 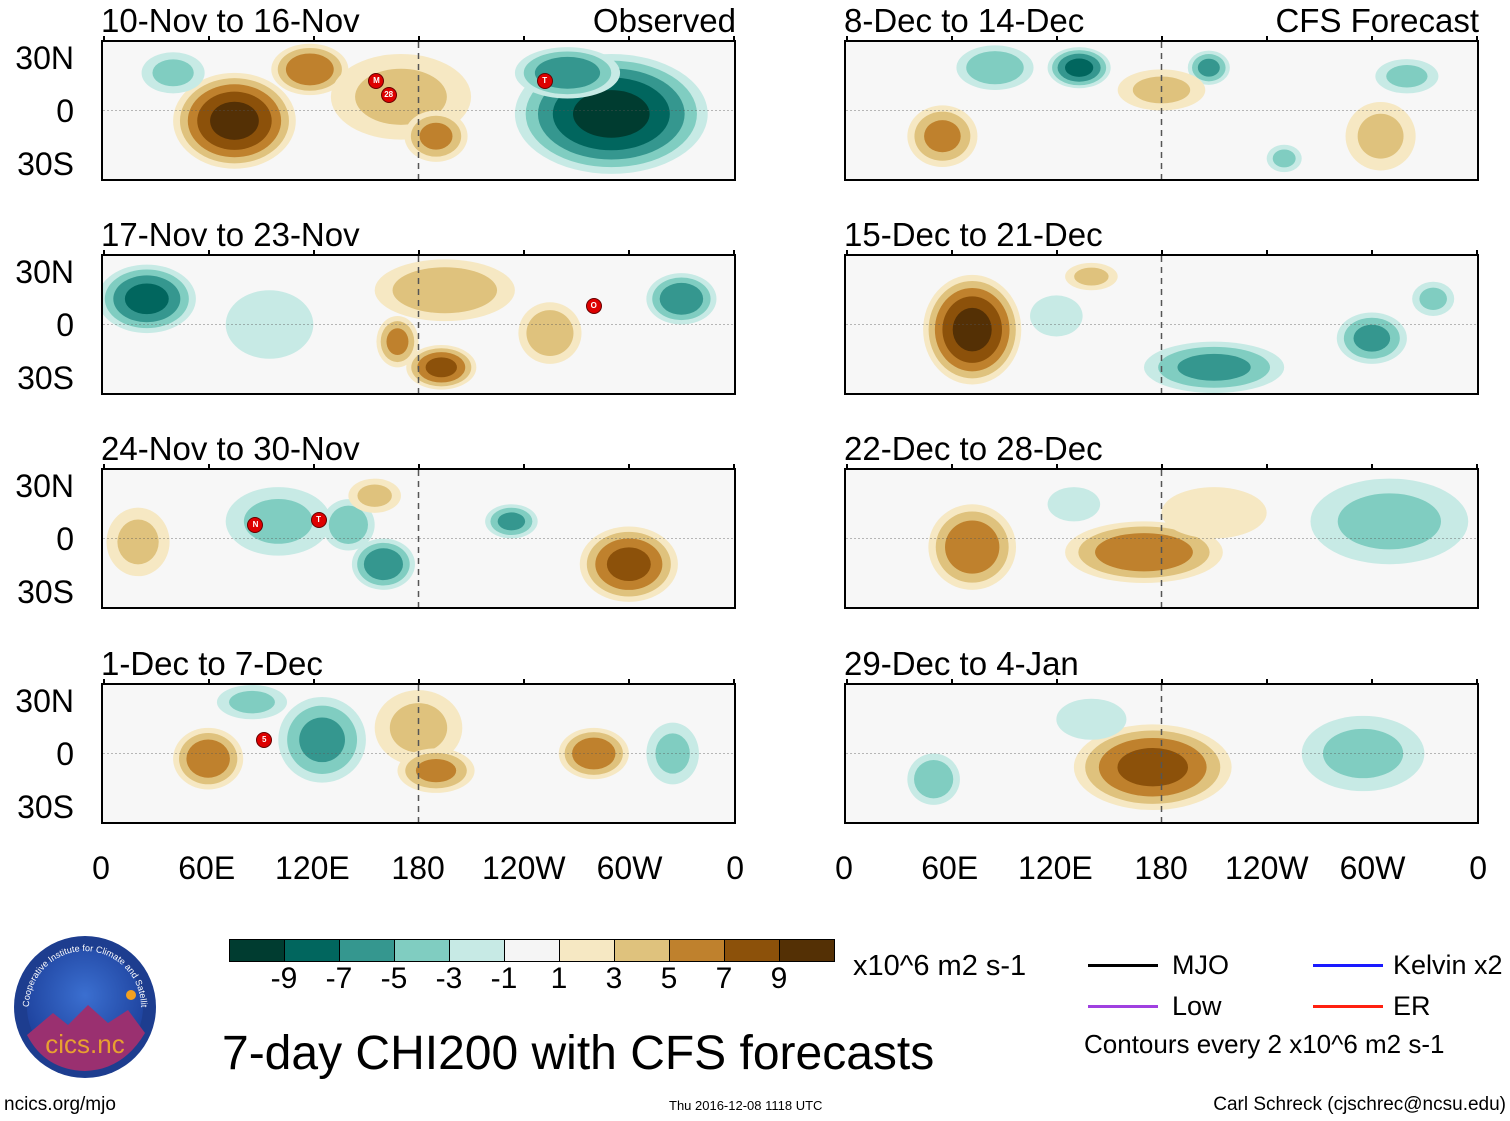 What do you see at coordinates (559, 978) in the screenshot?
I see `colorbar-label: 1` at bounding box center [559, 978].